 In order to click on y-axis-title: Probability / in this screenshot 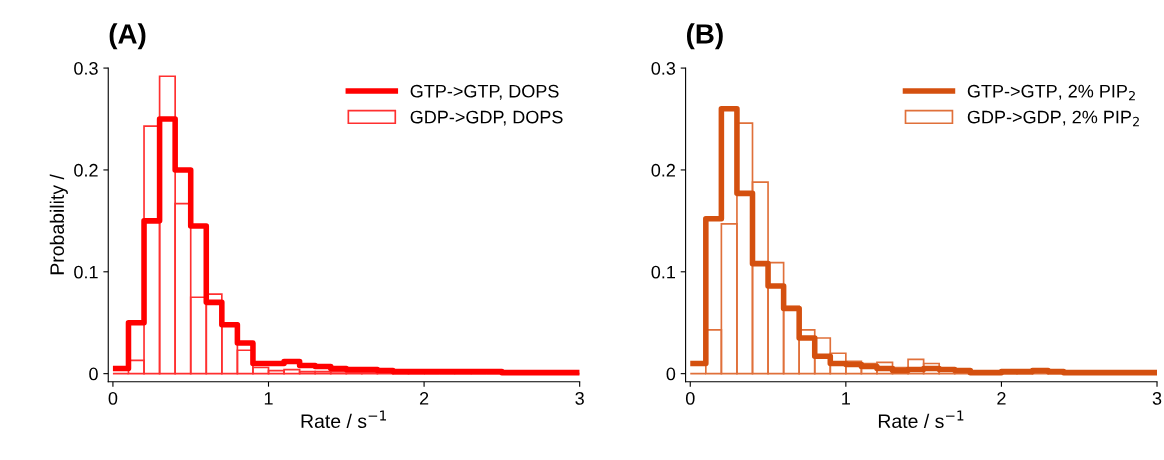, I will do `click(58, 224)`.